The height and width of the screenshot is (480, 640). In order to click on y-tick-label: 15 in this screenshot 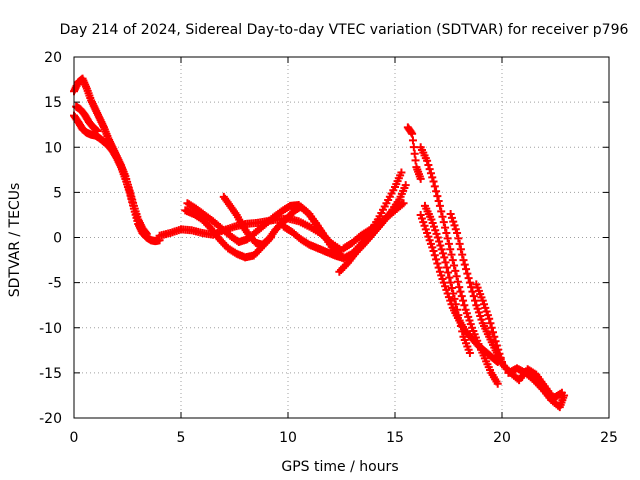, I will do `click(53, 103)`.